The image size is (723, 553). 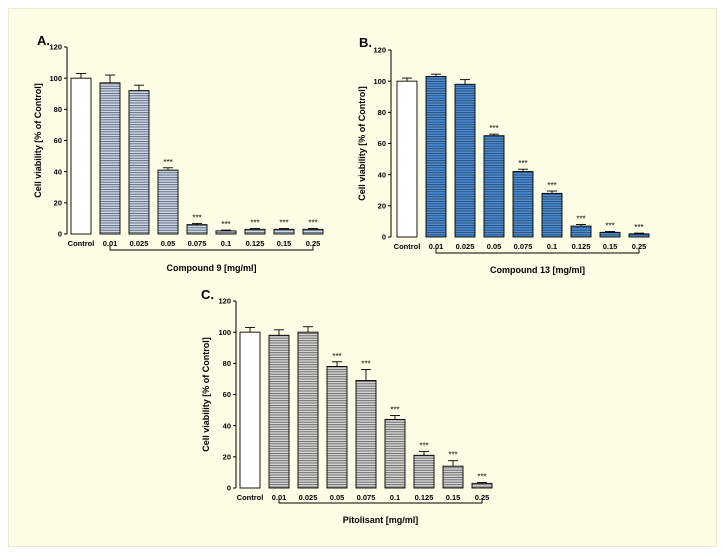 What do you see at coordinates (537, 270) in the screenshot?
I see `x-axis-label: Compound 13 [mg/ml]` at bounding box center [537, 270].